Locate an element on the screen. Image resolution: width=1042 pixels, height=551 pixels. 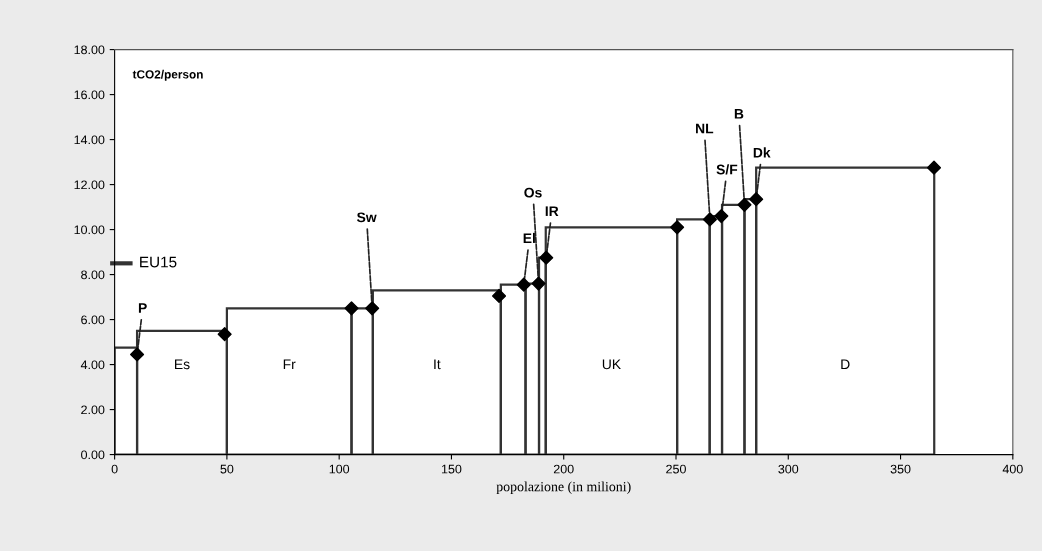
x-tick-label: 0 is located at coordinates (114, 469).